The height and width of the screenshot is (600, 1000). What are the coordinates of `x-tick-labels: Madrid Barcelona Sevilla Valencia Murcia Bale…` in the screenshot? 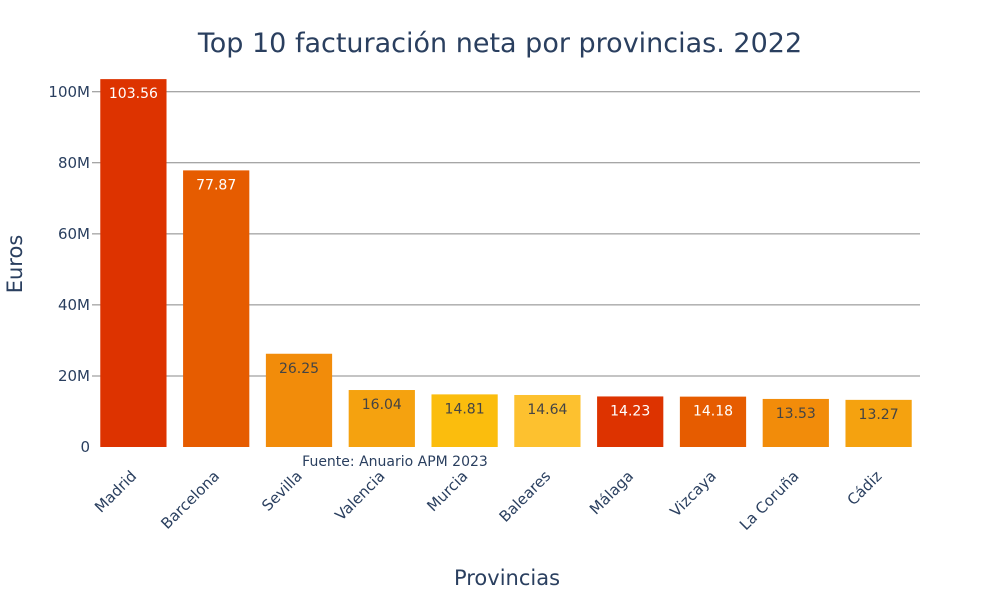 It's located at (488, 500).